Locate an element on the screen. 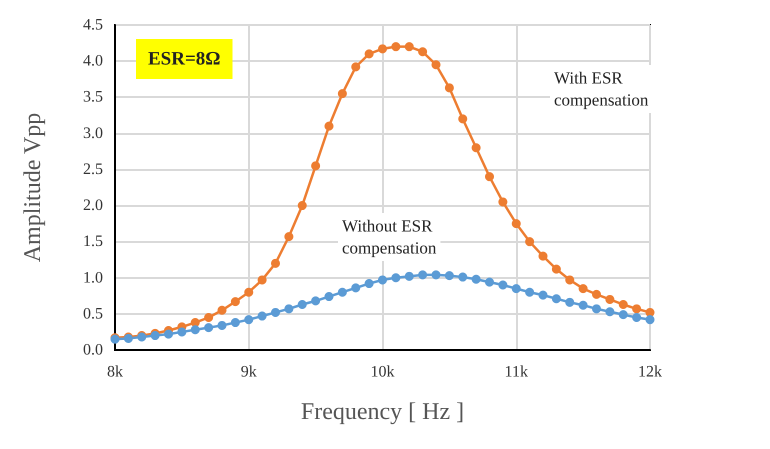 The width and height of the screenshot is (770, 449). y-tick-label: 0.0 is located at coordinates (93, 350).